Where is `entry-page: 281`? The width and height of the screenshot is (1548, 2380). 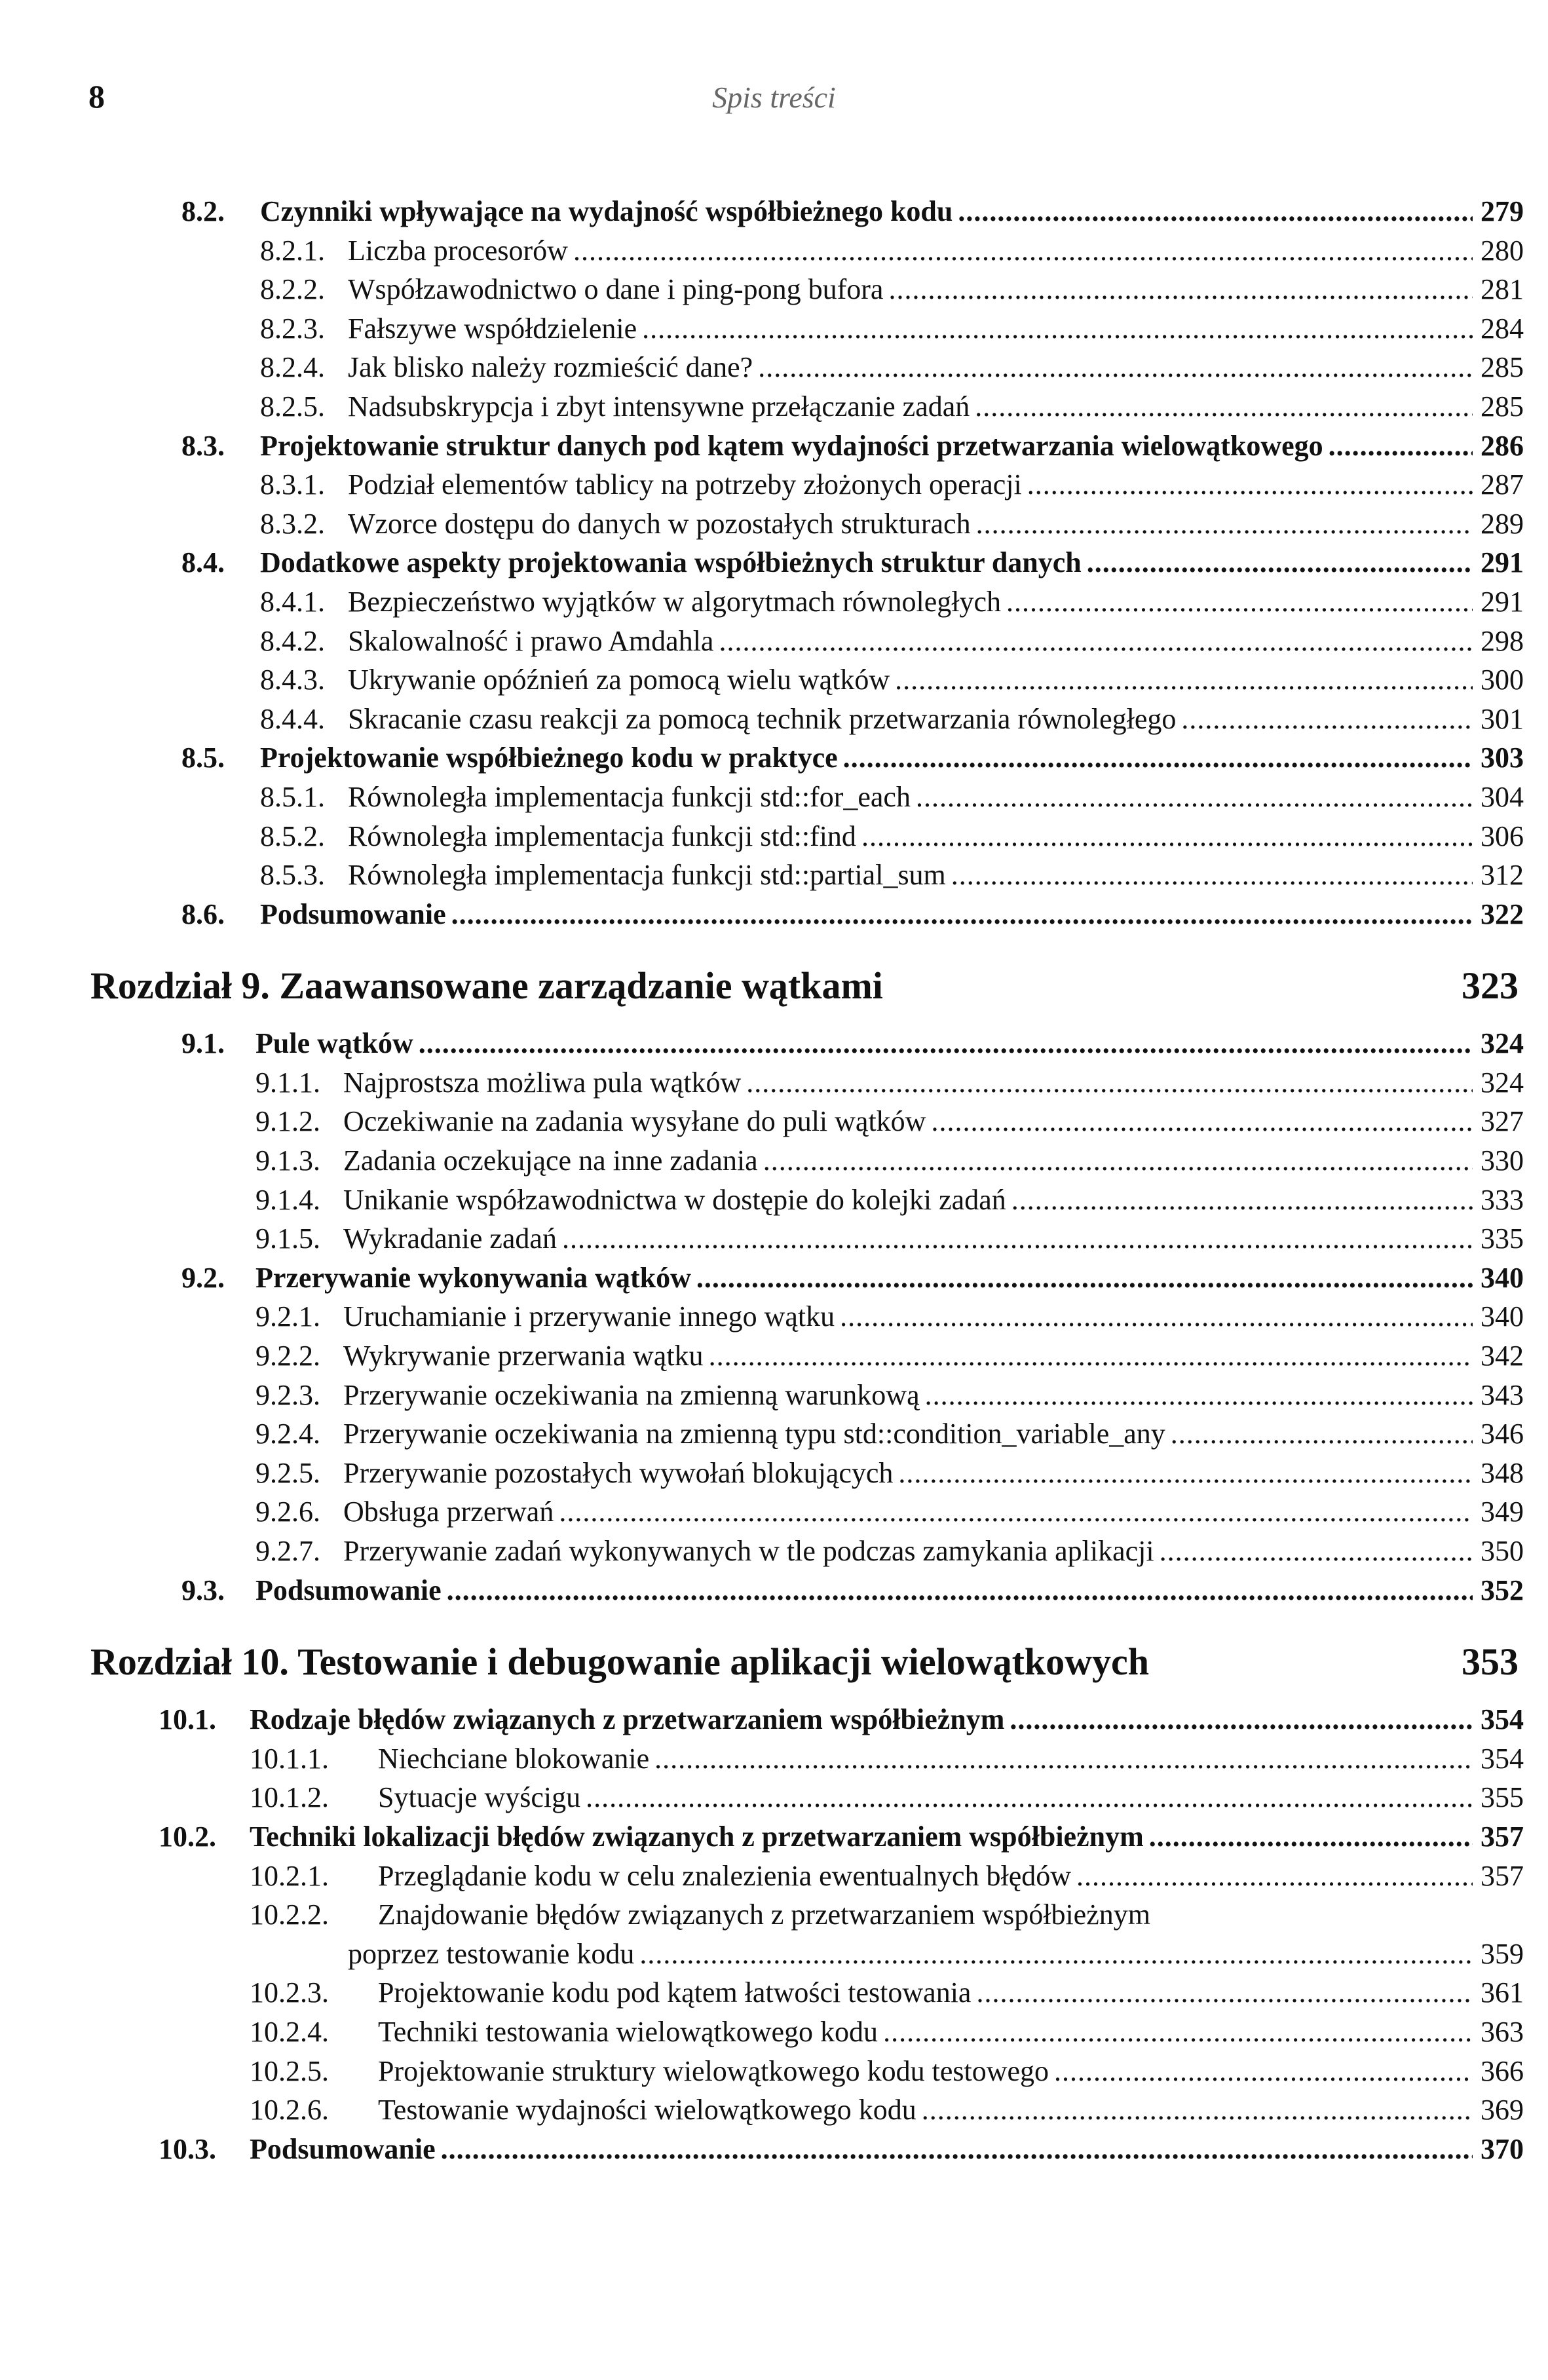 entry-page: 281 is located at coordinates (1502, 289).